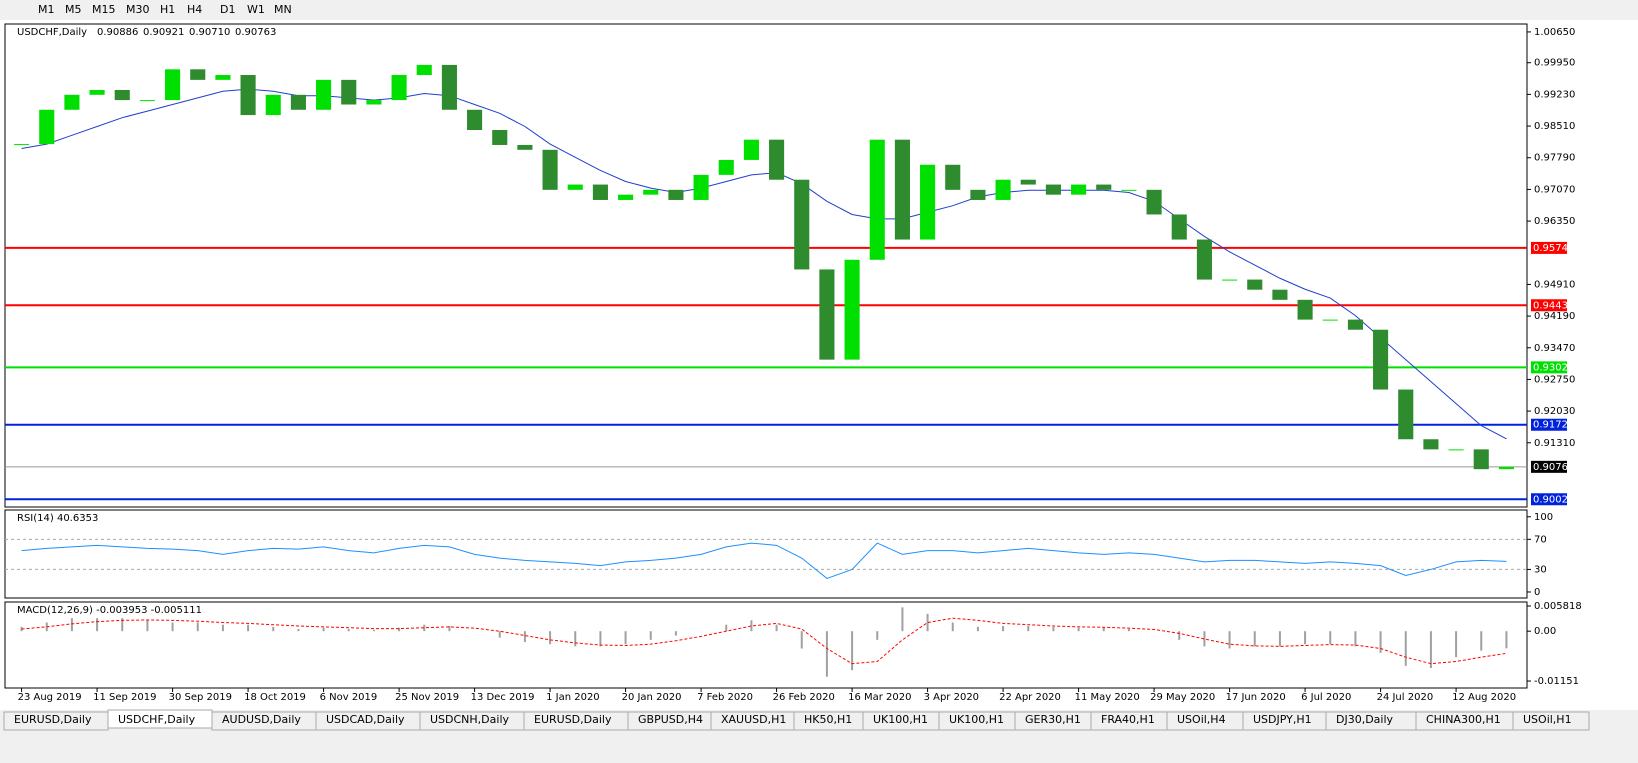 The width and height of the screenshot is (1638, 763). Describe the element at coordinates (167, 9) in the screenshot. I see `timeframe-button: H1` at that location.